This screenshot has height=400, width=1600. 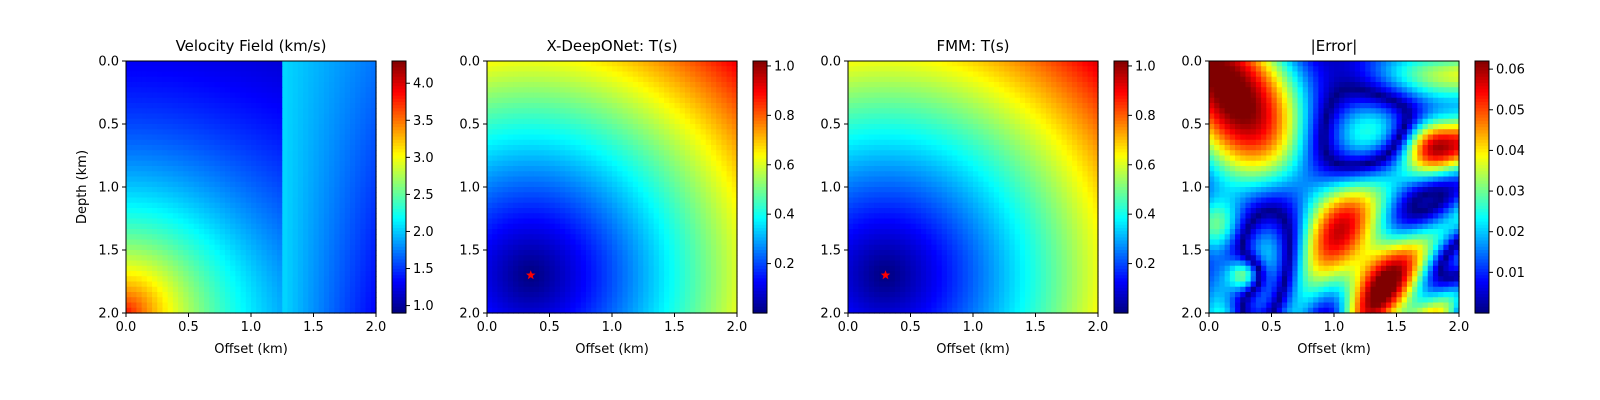 I want to click on colorbar-tick-label: 0.01, so click(x=1510, y=273).